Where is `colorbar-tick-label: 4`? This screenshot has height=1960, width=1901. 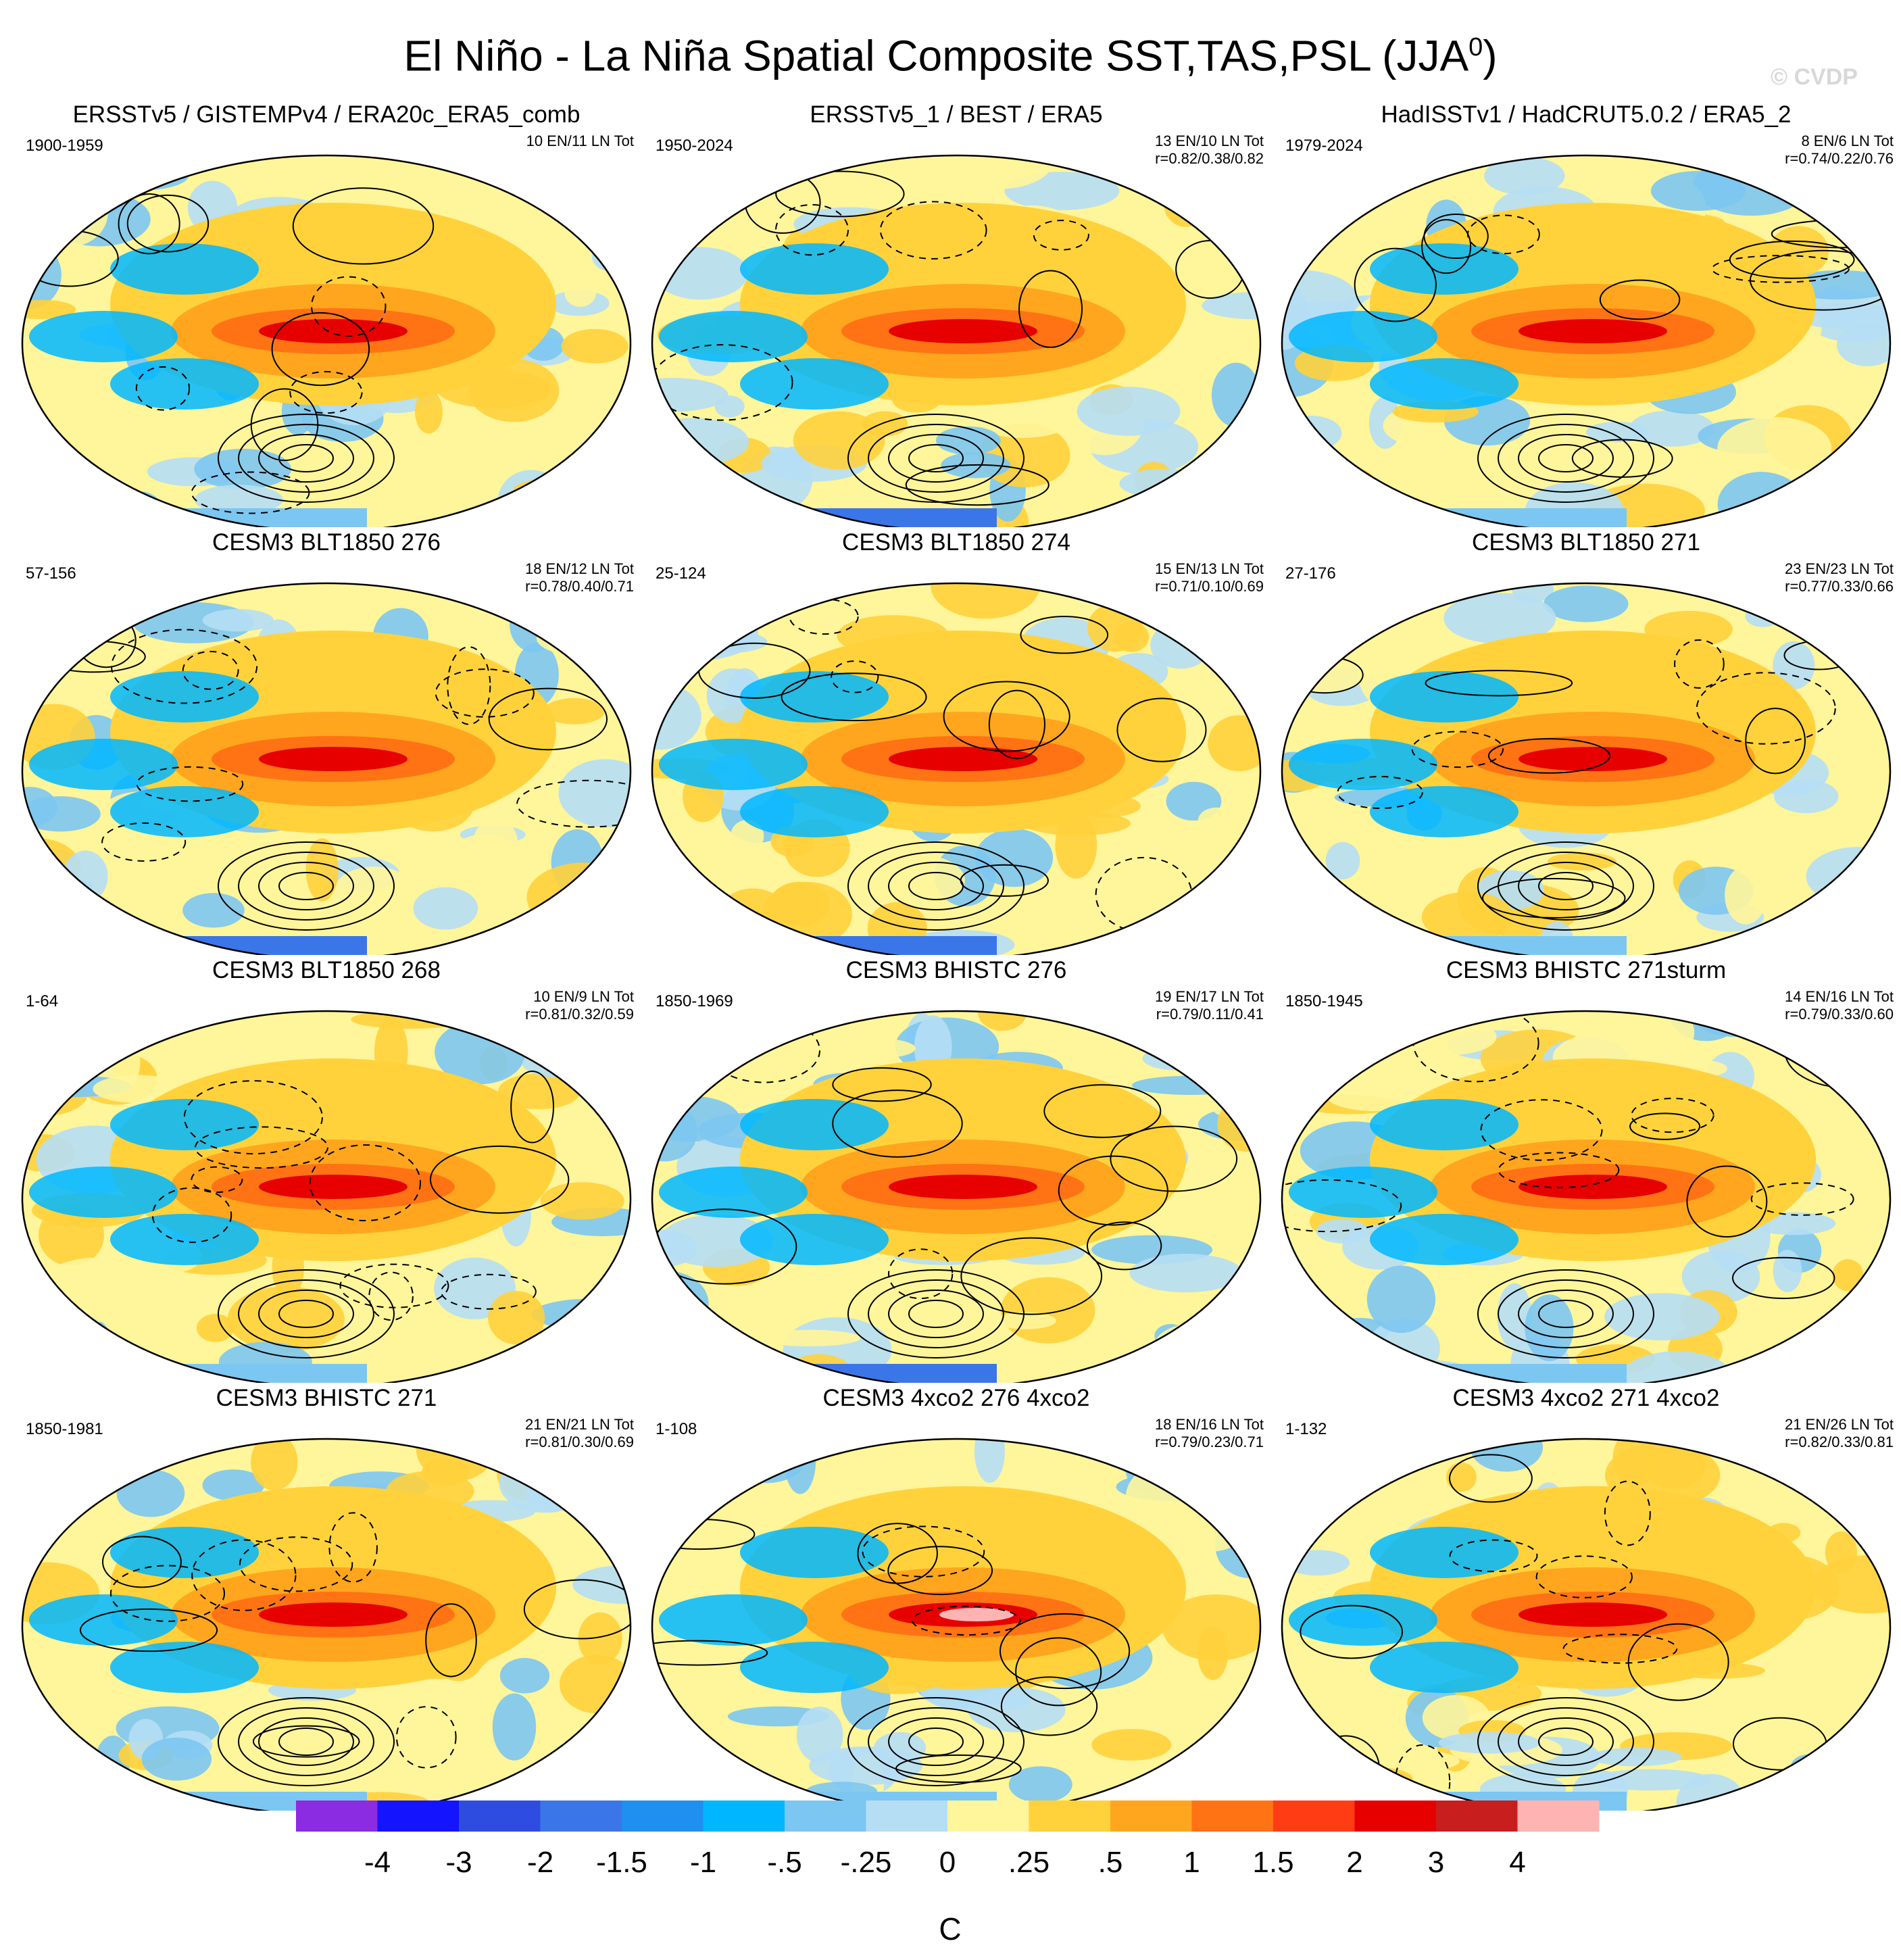 colorbar-tick-label: 4 is located at coordinates (1517, 1862).